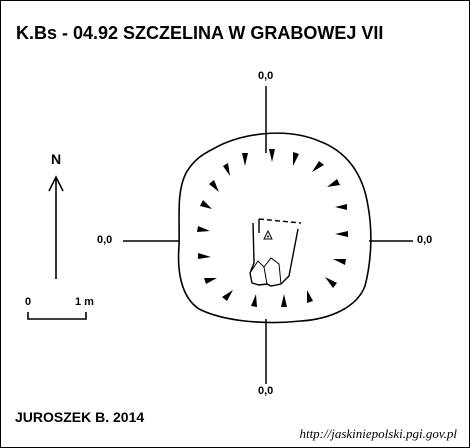  I want to click on scale-start-label: 0, so click(28, 302).